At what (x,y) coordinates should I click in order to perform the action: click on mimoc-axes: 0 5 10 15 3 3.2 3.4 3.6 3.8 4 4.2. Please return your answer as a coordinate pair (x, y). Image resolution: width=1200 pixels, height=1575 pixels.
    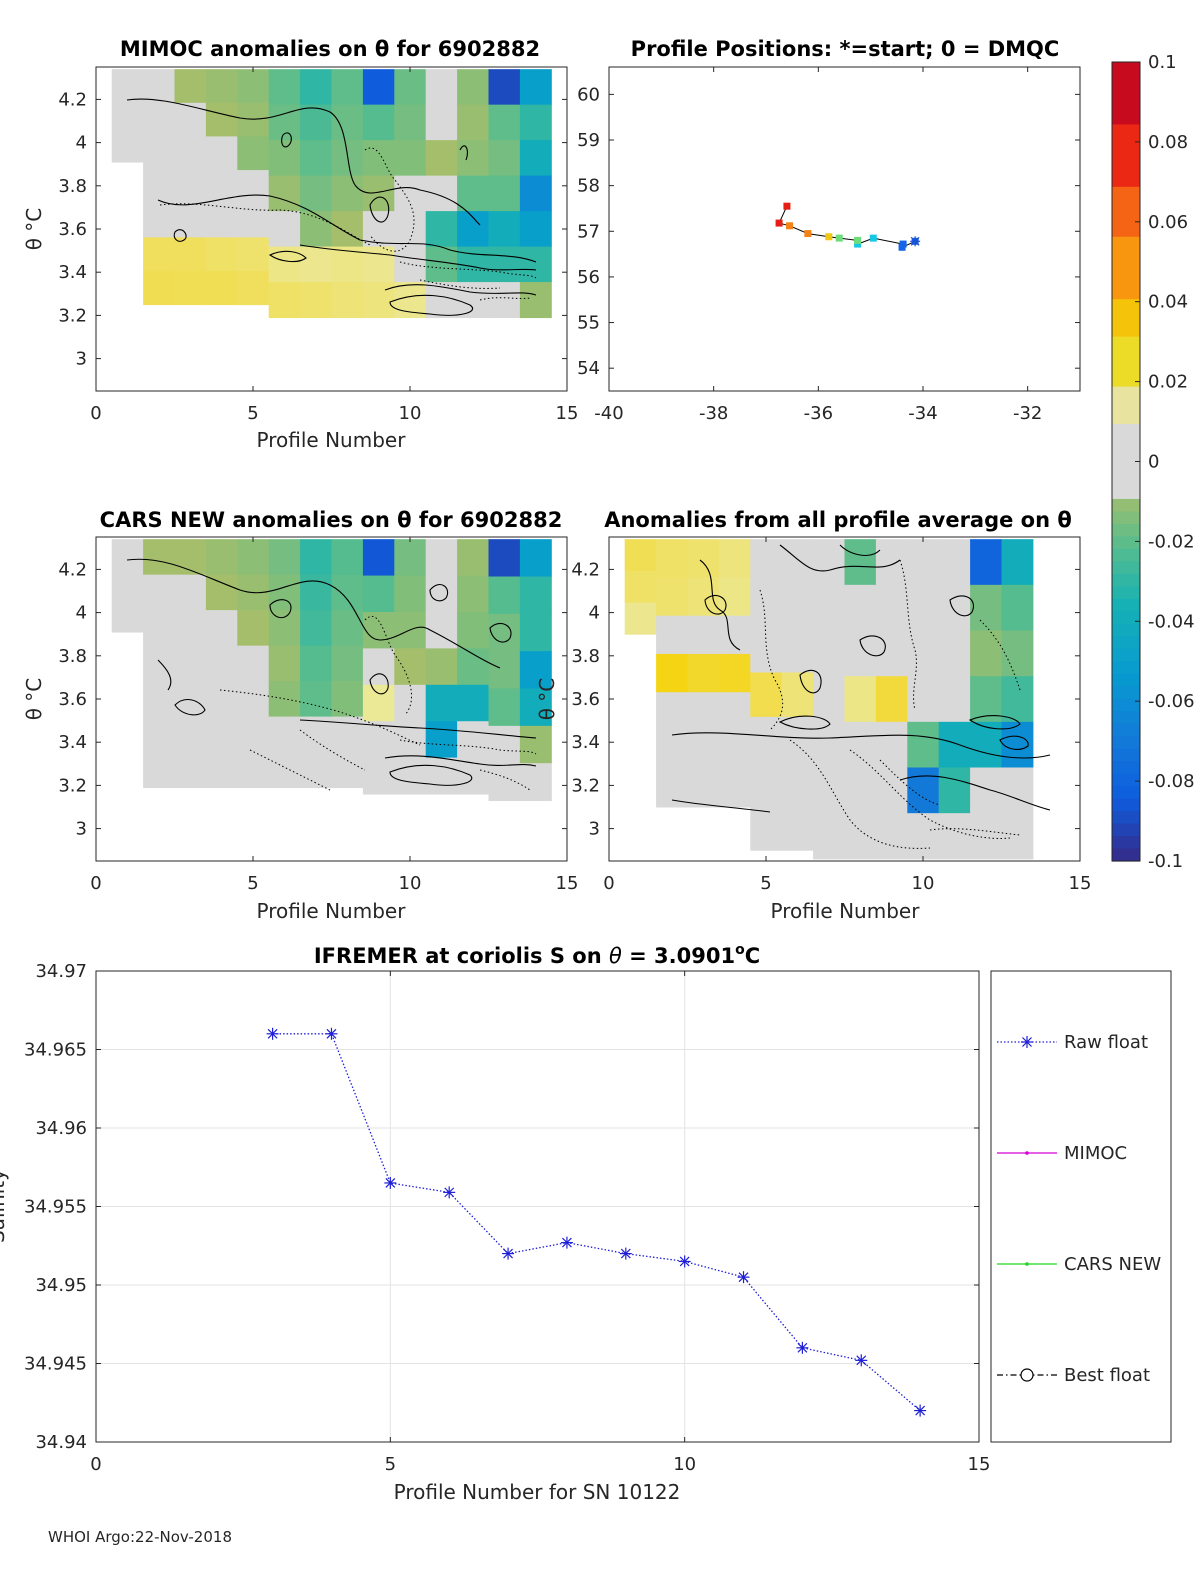
    Looking at the image, I should click on (318, 245).